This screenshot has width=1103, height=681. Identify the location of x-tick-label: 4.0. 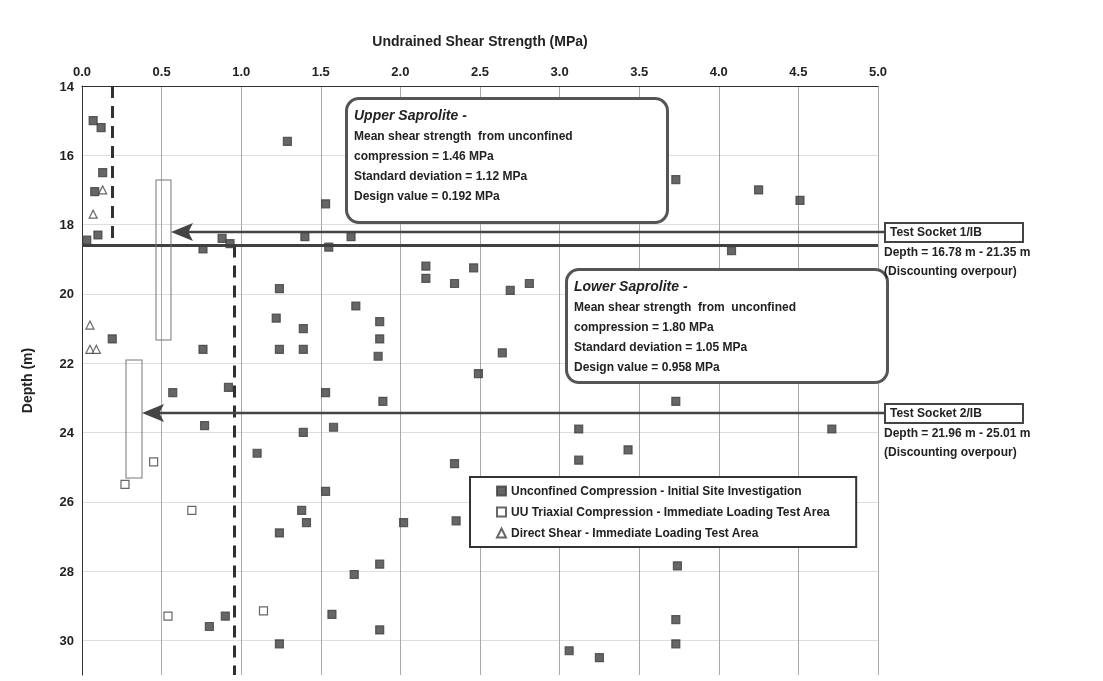
(718, 71).